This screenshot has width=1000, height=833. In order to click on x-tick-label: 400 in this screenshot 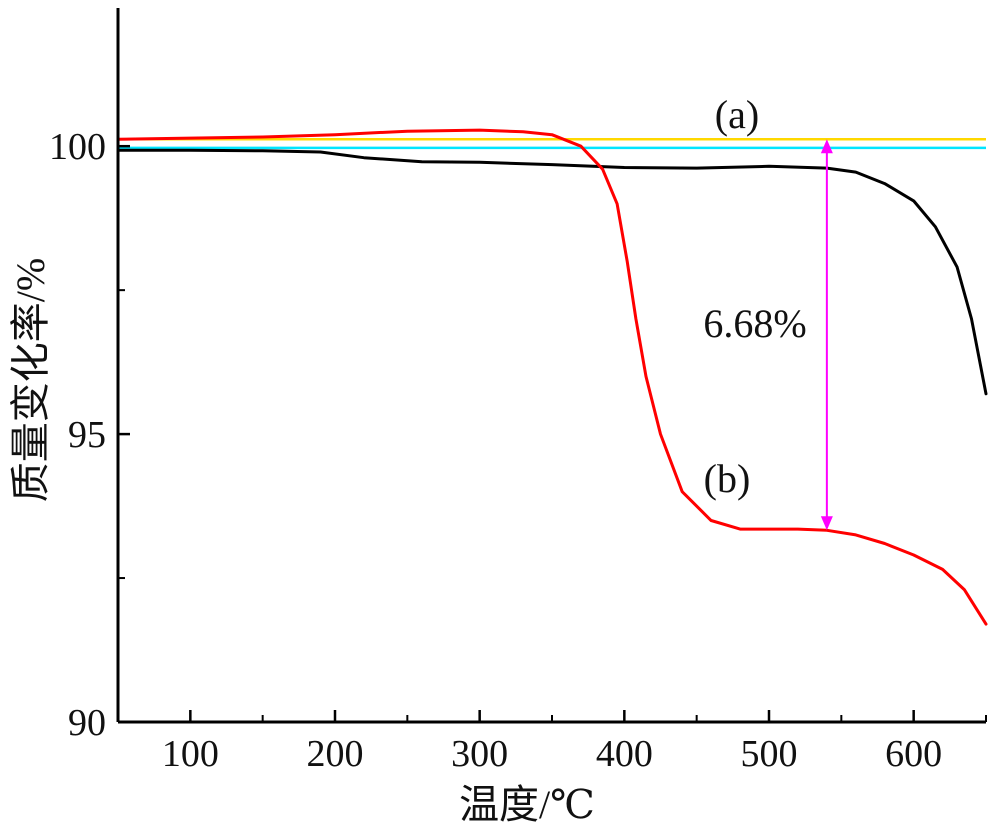, I will do `click(624, 754)`.